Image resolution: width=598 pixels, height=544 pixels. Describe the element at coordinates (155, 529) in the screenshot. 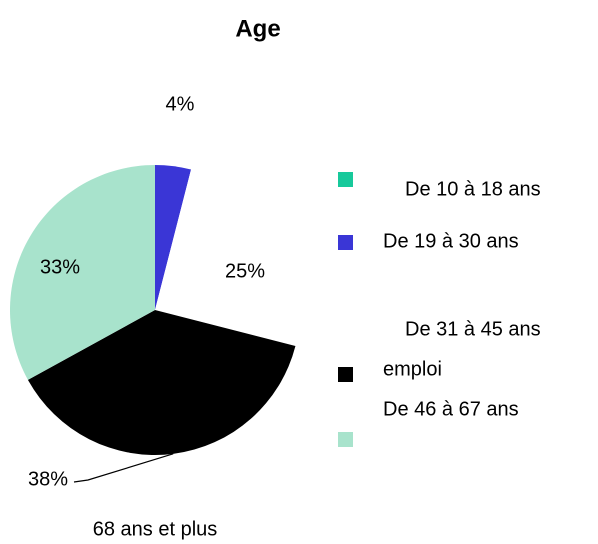

I see `legend-label: 68 ans et plus` at that location.